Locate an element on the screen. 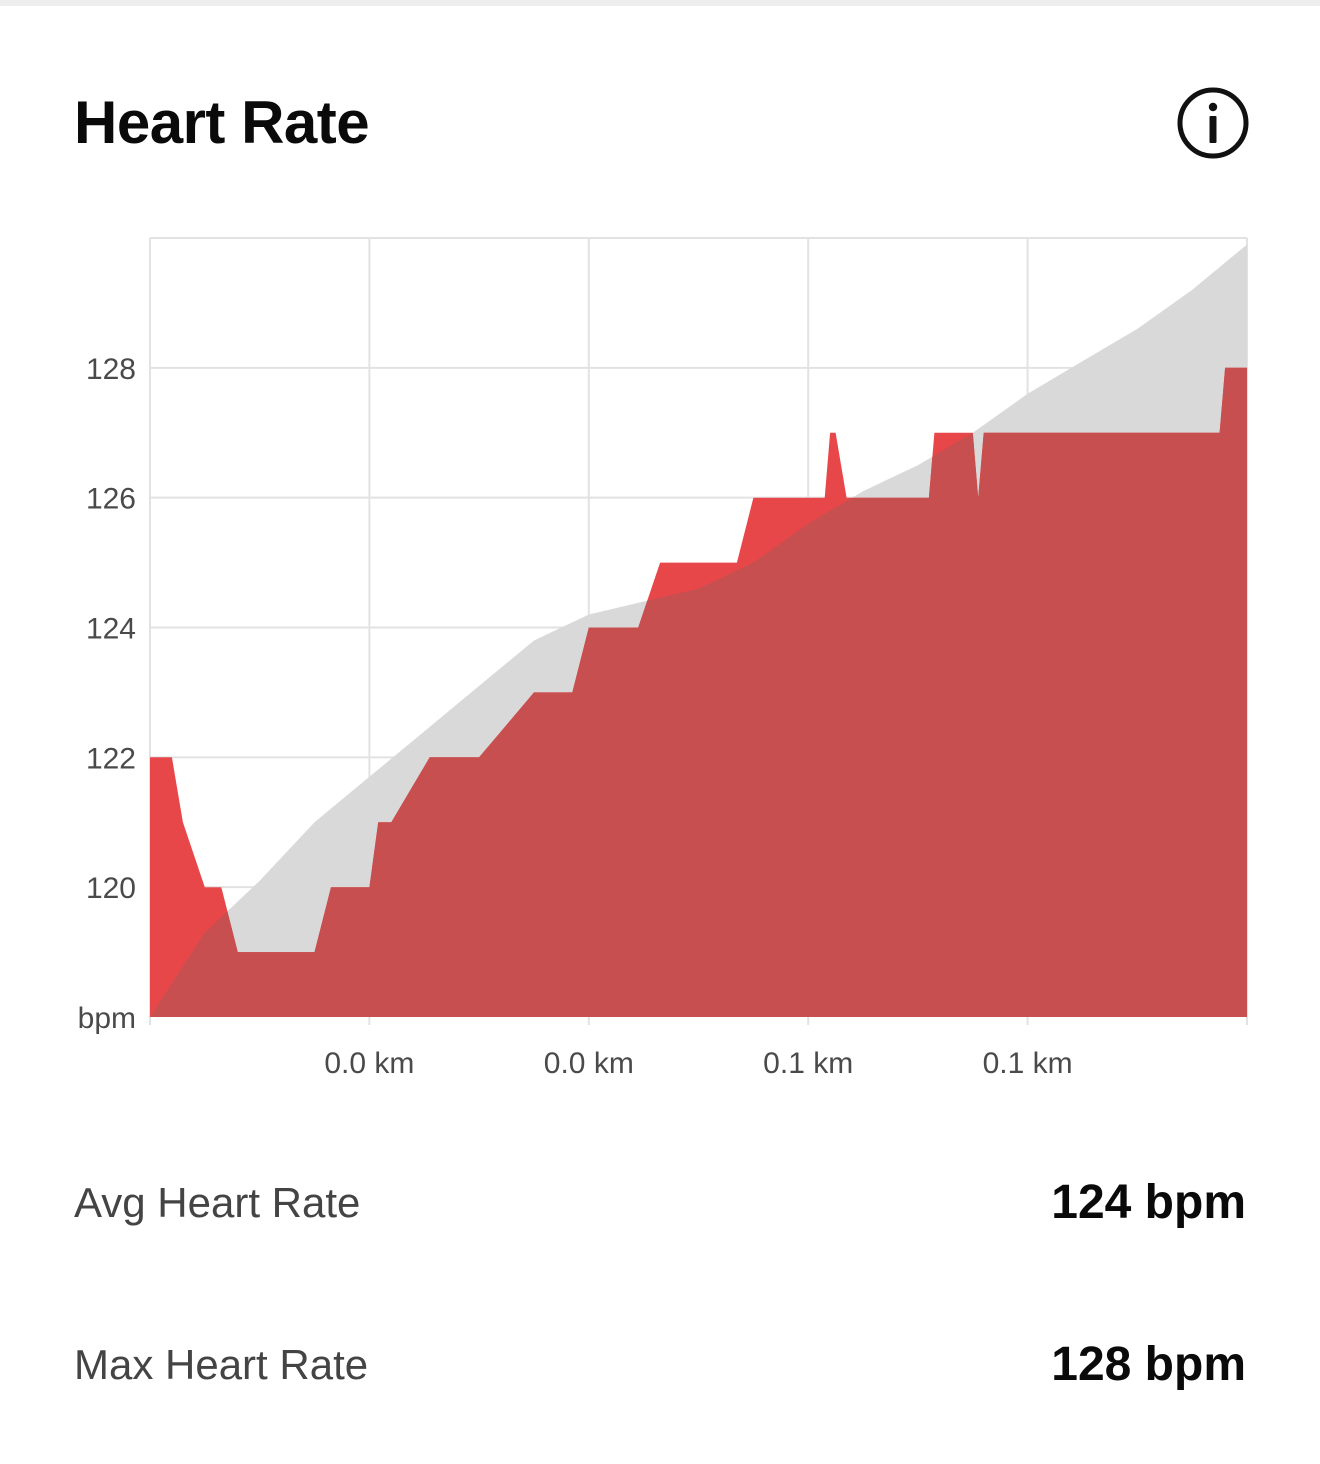 The height and width of the screenshot is (1464, 1320). y-tick-label: 124 is located at coordinates (111, 629).